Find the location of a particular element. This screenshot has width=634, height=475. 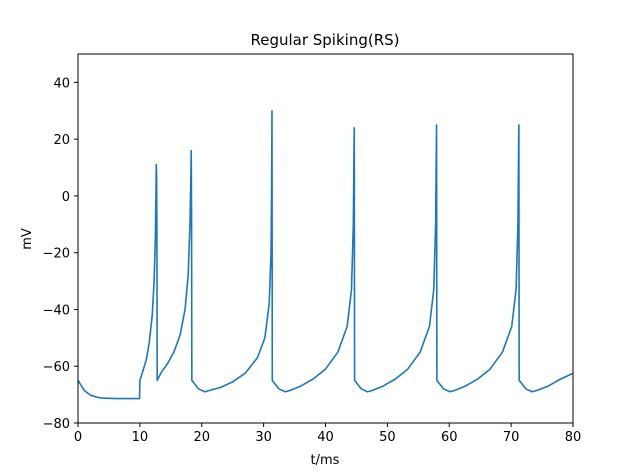

y-tick-label--40: −40 is located at coordinates (56, 310).